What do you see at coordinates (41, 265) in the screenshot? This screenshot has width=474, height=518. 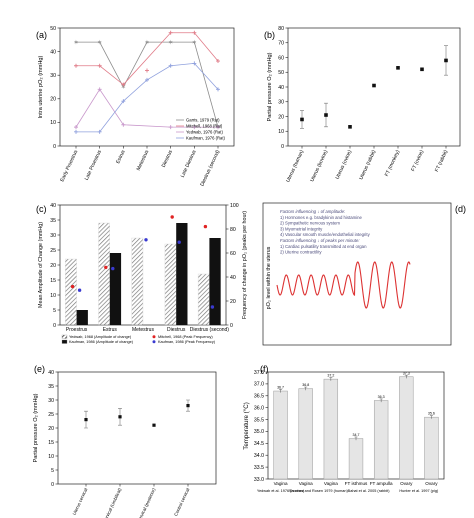 I see `panel-c-ylabel: Mean Amplitude of Change (mmHg)` at bounding box center [41, 265].